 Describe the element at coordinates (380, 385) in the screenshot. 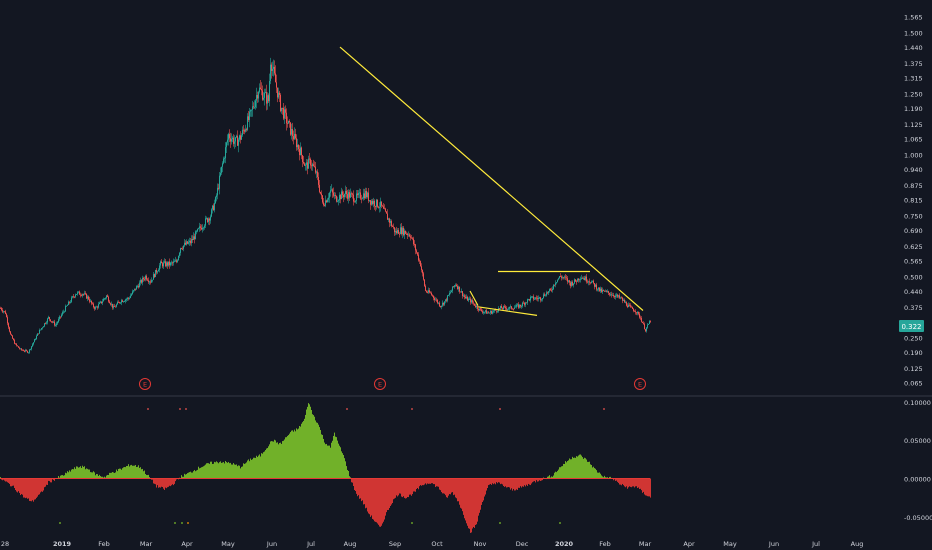

I see `earnings-marker-label: E` at that location.